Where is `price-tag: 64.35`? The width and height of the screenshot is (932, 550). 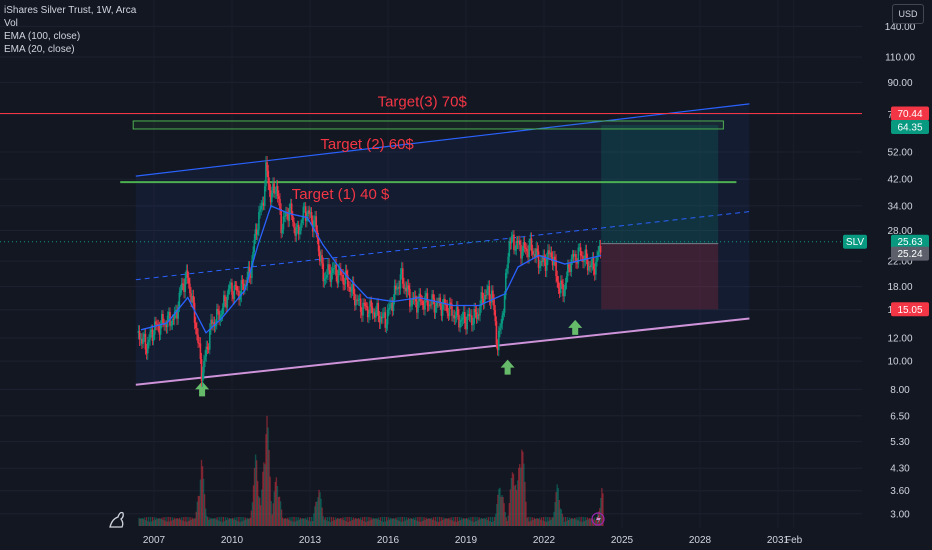
price-tag: 64.35 is located at coordinates (910, 126).